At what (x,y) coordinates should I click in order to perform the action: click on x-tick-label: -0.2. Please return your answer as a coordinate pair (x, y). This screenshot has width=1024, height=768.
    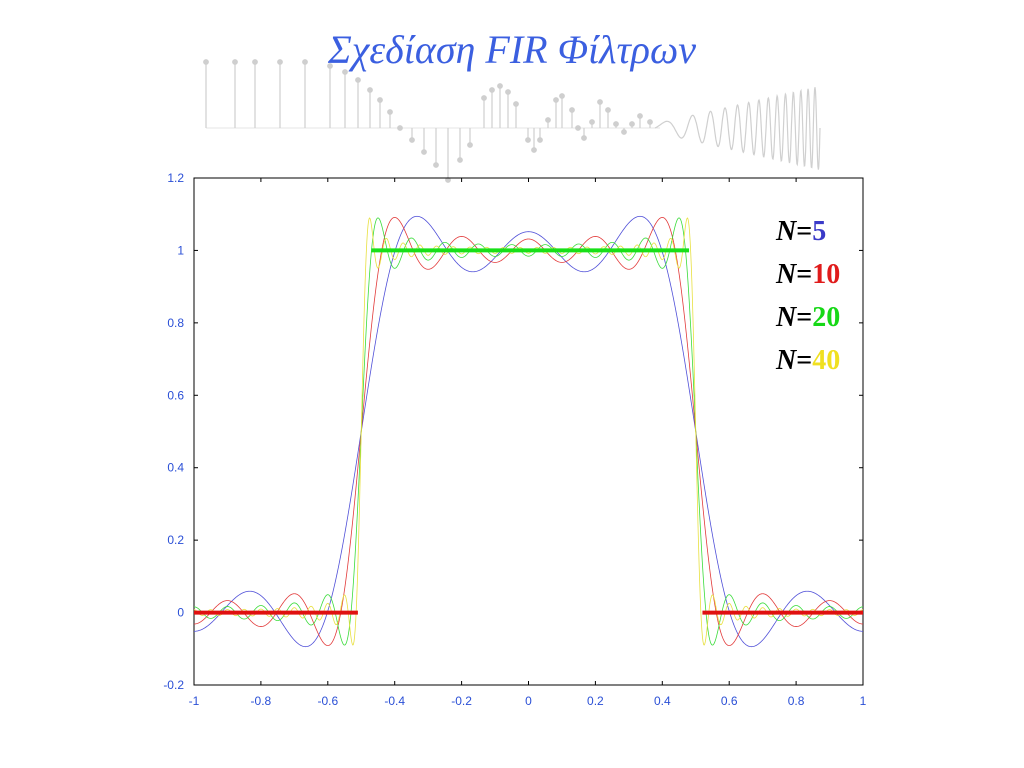
    Looking at the image, I should click on (461, 701).